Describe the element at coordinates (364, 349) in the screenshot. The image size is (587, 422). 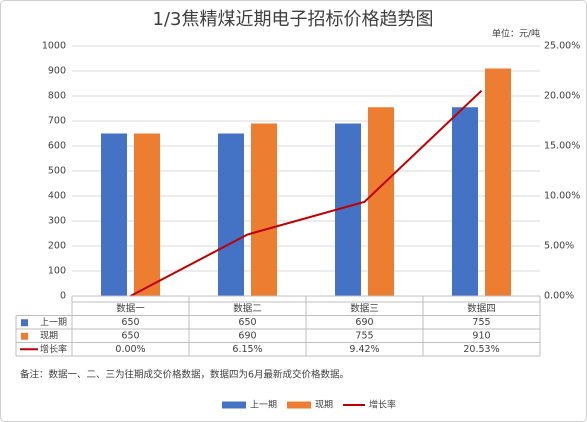
I see `table-cell: 9.42%` at that location.